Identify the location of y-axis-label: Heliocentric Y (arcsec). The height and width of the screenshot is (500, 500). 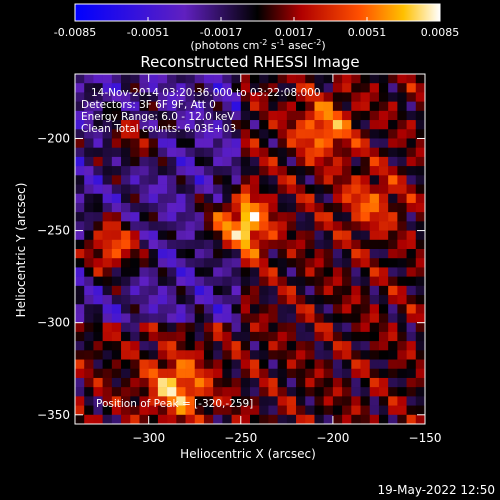
(21, 250).